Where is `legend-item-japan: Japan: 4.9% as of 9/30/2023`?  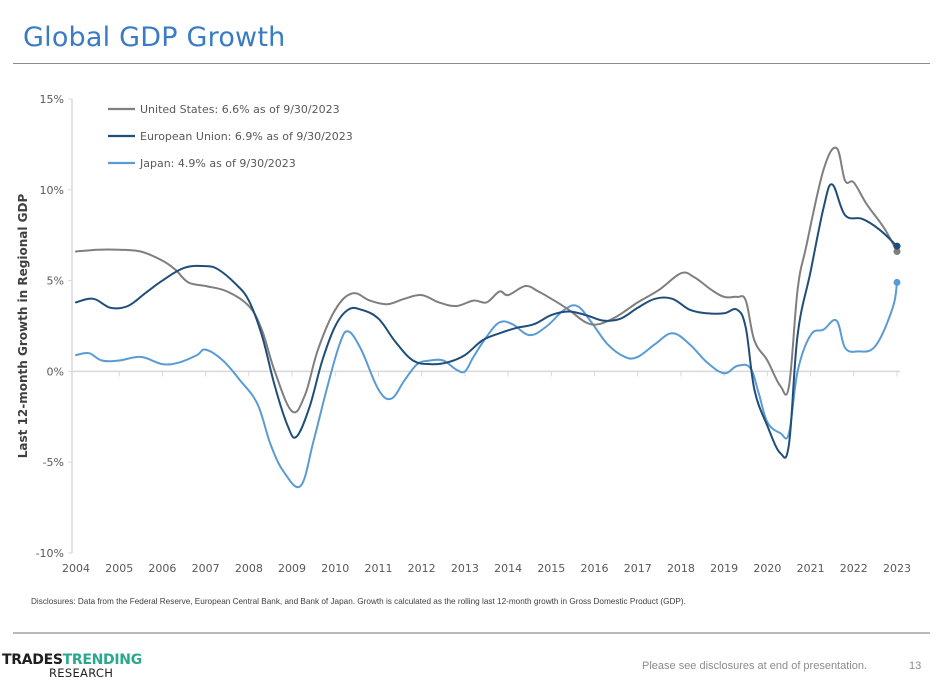
legend-item-japan: Japan: 4.9% as of 9/30/2023 is located at coordinates (202, 163).